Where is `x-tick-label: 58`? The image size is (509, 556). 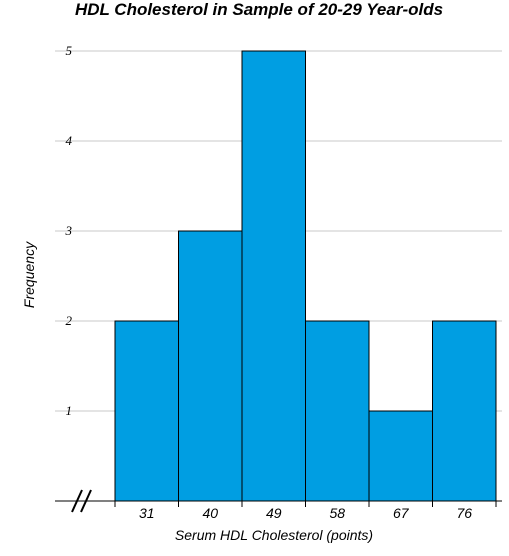 x-tick-label: 58 is located at coordinates (337, 513).